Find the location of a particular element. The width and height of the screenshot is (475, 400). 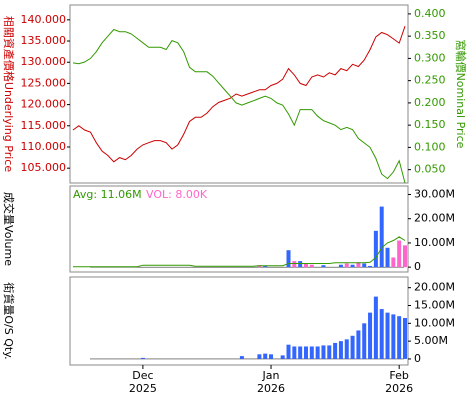

tick-label: 5.00M is located at coordinates (431, 340).